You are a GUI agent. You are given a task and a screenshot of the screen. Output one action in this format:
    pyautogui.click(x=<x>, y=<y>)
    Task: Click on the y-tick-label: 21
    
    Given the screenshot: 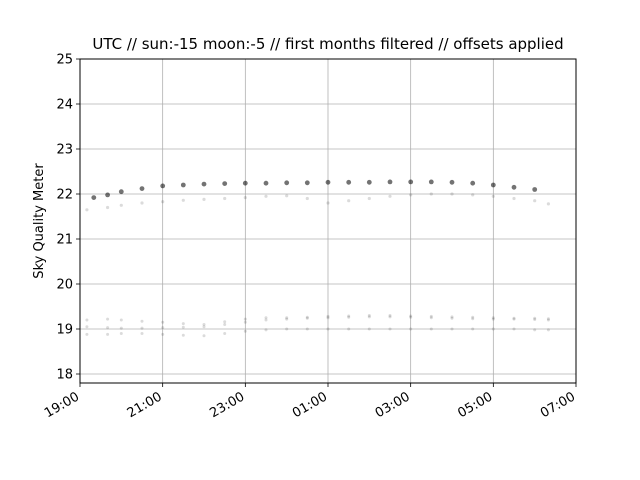 What is the action you would take?
    pyautogui.click(x=64, y=240)
    